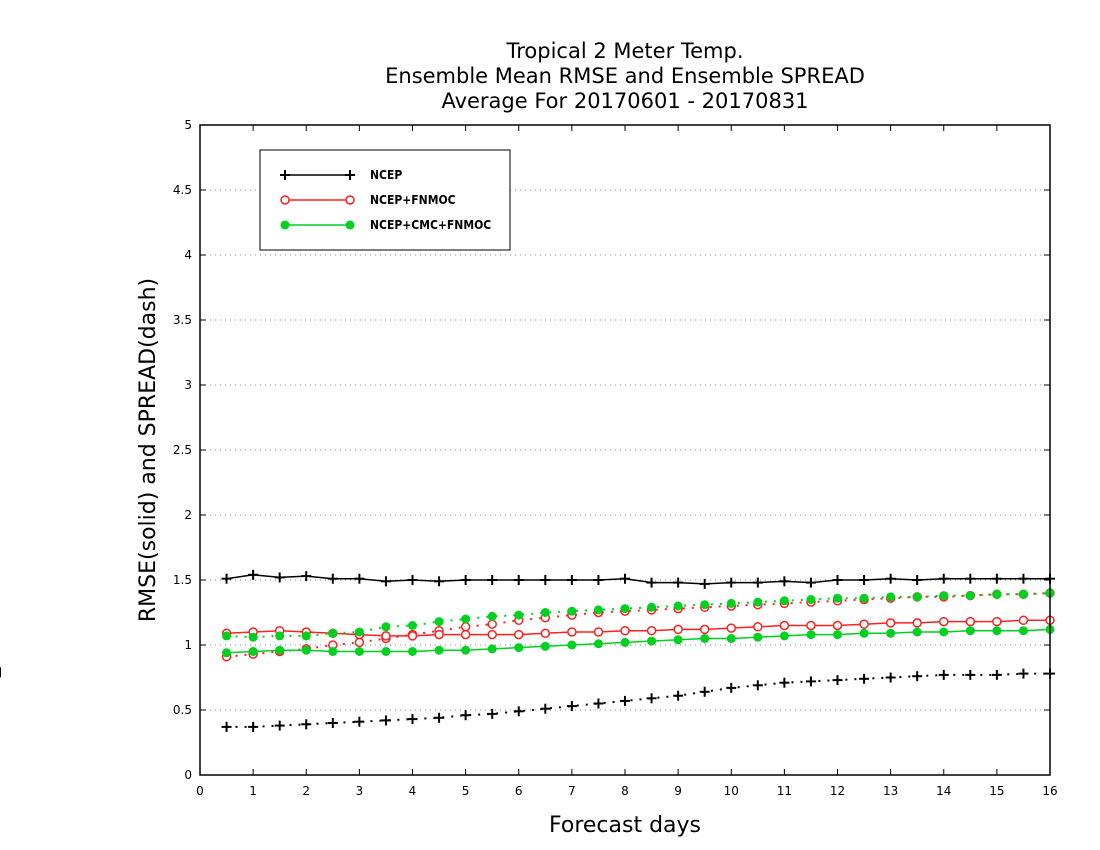 This screenshot has height=850, width=1100. Describe the element at coordinates (413, 200) in the screenshot. I see `legend-label: NCEP+FNMOC` at that location.